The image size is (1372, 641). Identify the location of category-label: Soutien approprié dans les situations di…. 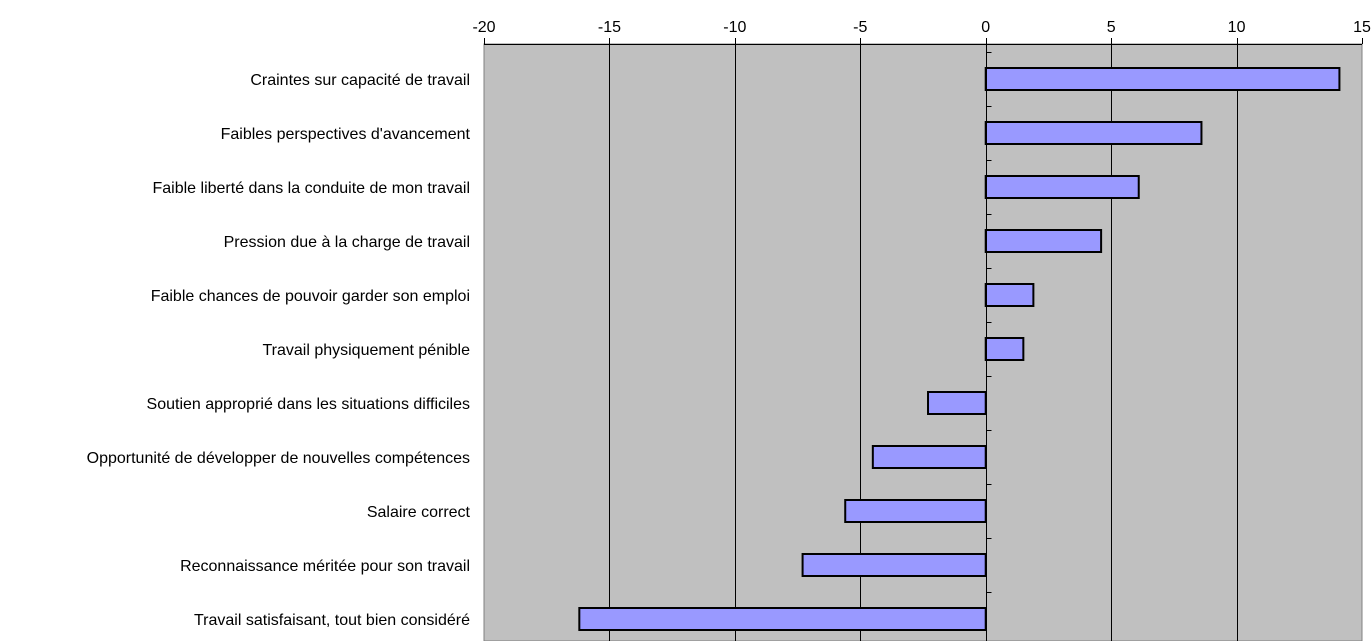
(308, 404).